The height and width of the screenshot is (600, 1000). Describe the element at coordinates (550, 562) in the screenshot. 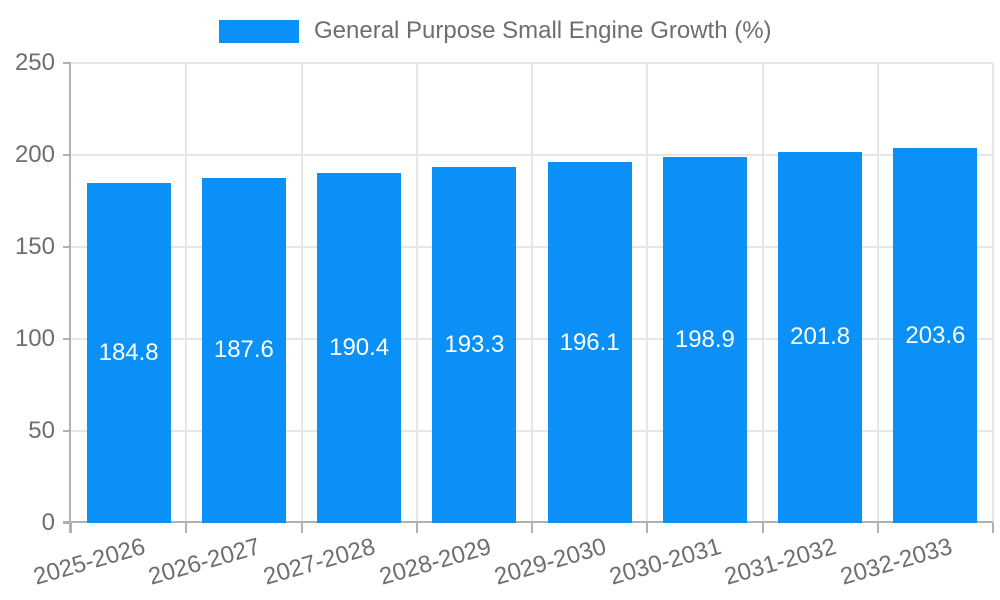

I see `x-tick-label: 2029-2030` at that location.